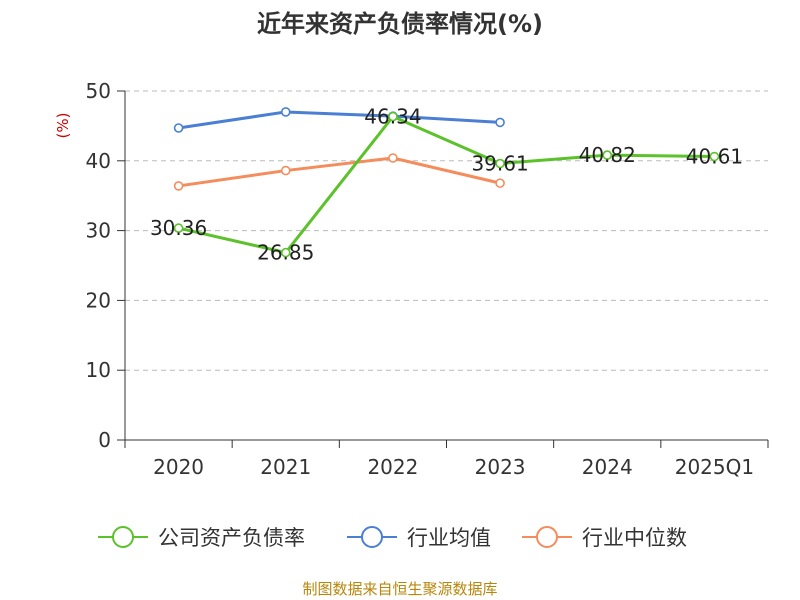 This screenshot has width=800, height=600. What do you see at coordinates (98, 91) in the screenshot?
I see `y-tick-label: 50` at bounding box center [98, 91].